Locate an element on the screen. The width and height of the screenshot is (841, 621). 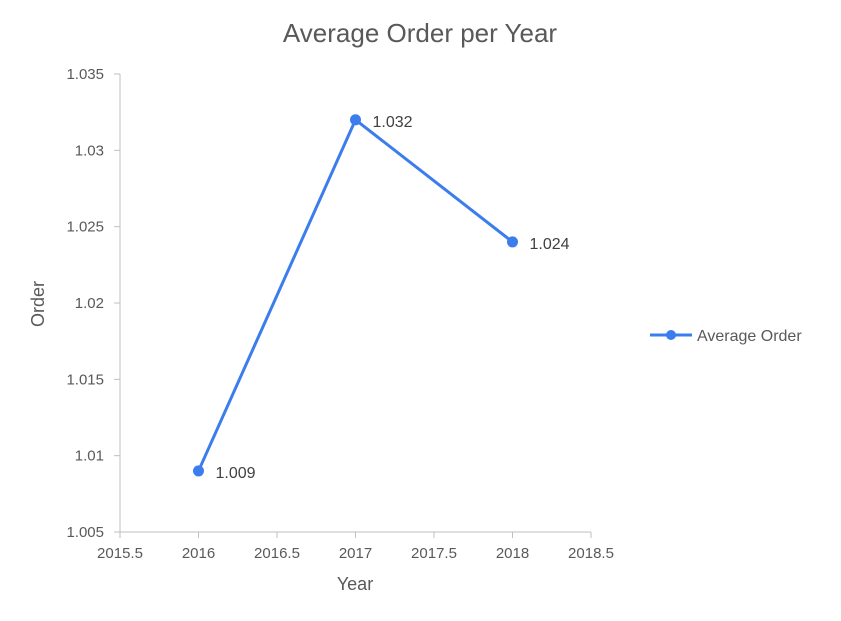
y-tick-label: 1.01 is located at coordinates (89, 456).